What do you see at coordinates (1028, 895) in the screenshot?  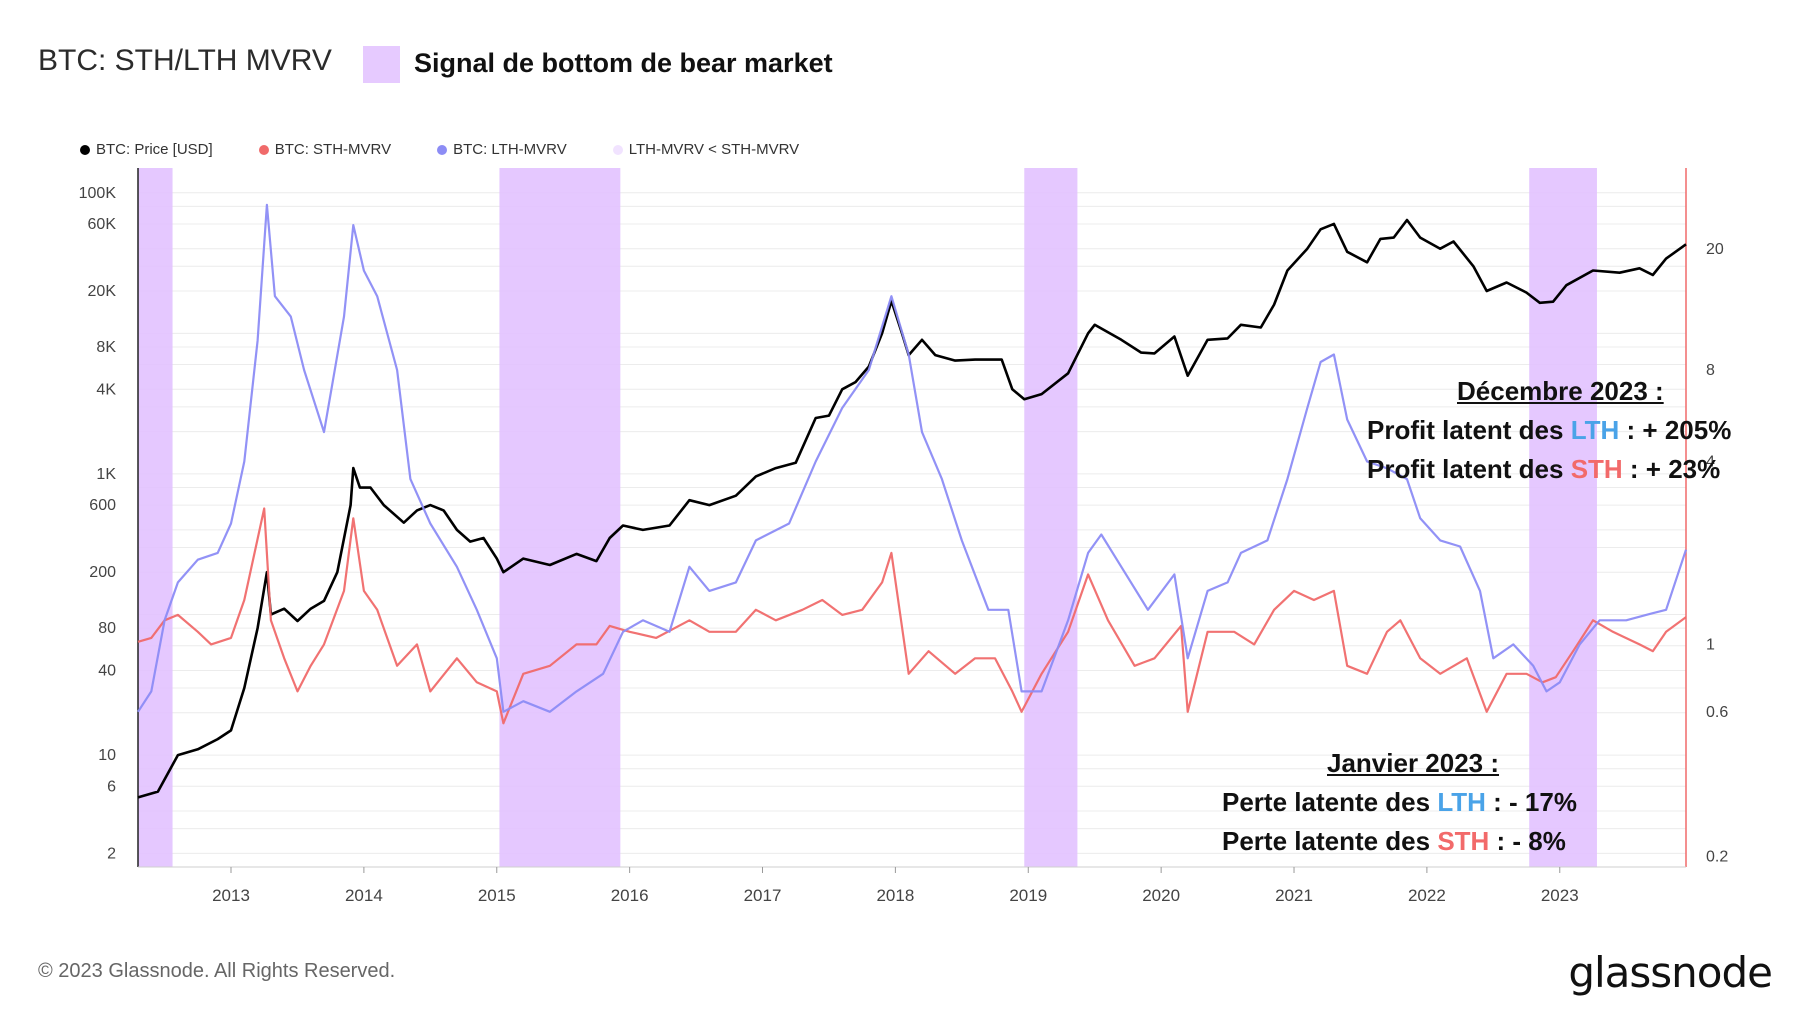 I see `x-tick-label: 2019` at bounding box center [1028, 895].